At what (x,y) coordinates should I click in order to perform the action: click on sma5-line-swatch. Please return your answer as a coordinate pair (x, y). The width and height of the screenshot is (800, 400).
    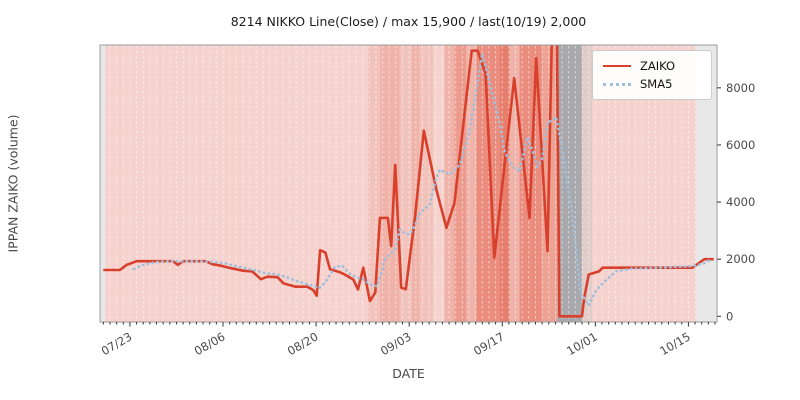
    Looking at the image, I should click on (617, 84).